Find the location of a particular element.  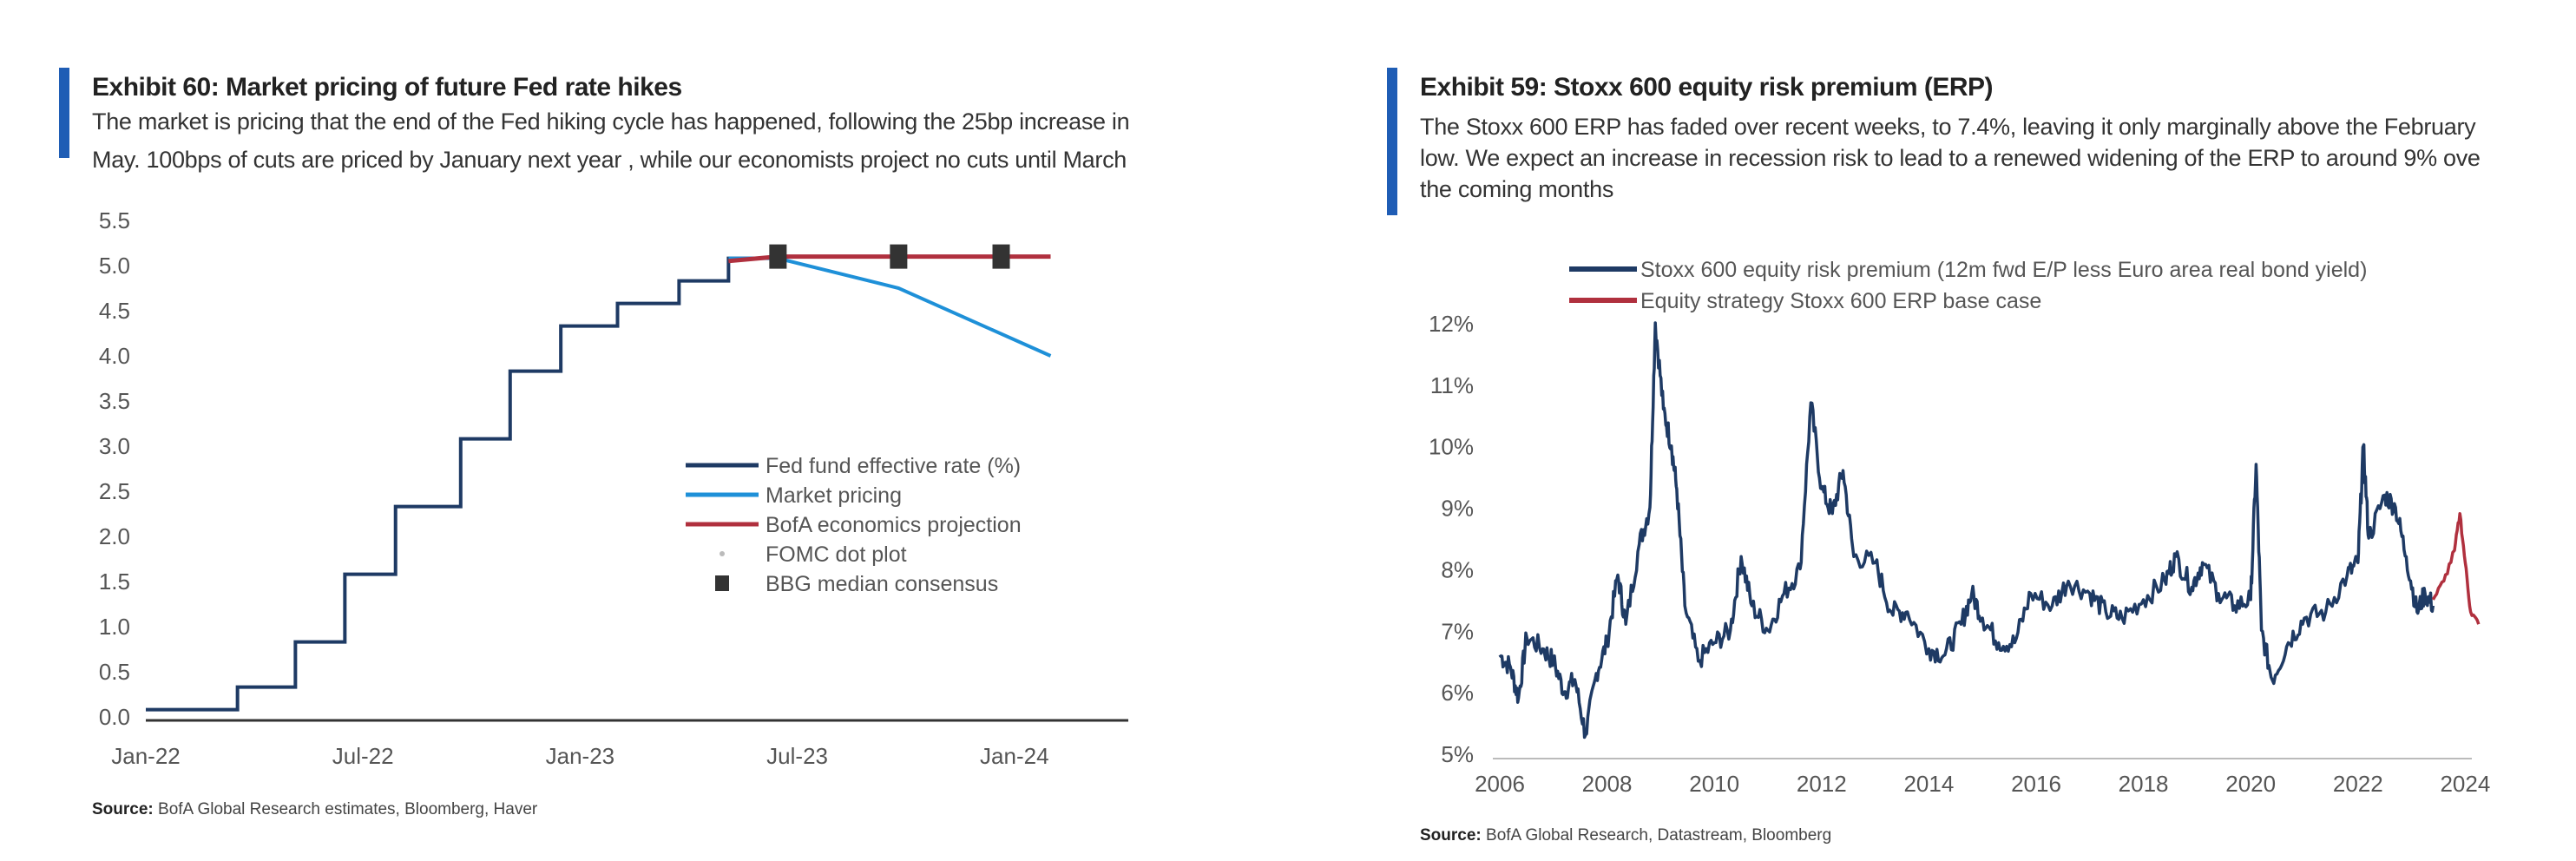

y-tick-label: 1.0 is located at coordinates (114, 627).